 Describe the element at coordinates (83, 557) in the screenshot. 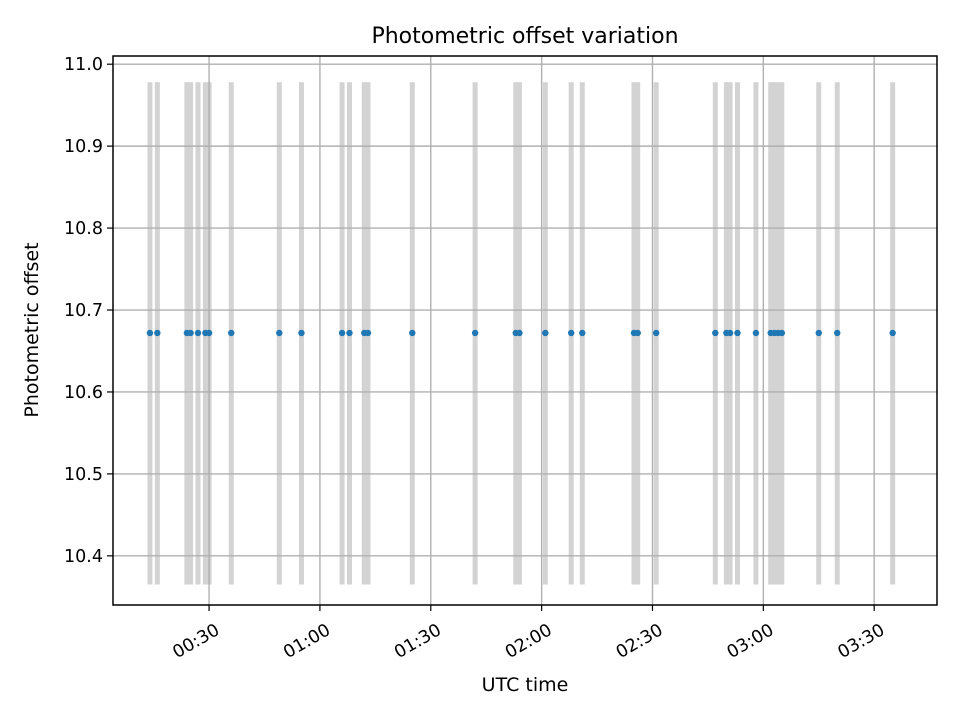

I see `y-tick-label: 10.4` at that location.